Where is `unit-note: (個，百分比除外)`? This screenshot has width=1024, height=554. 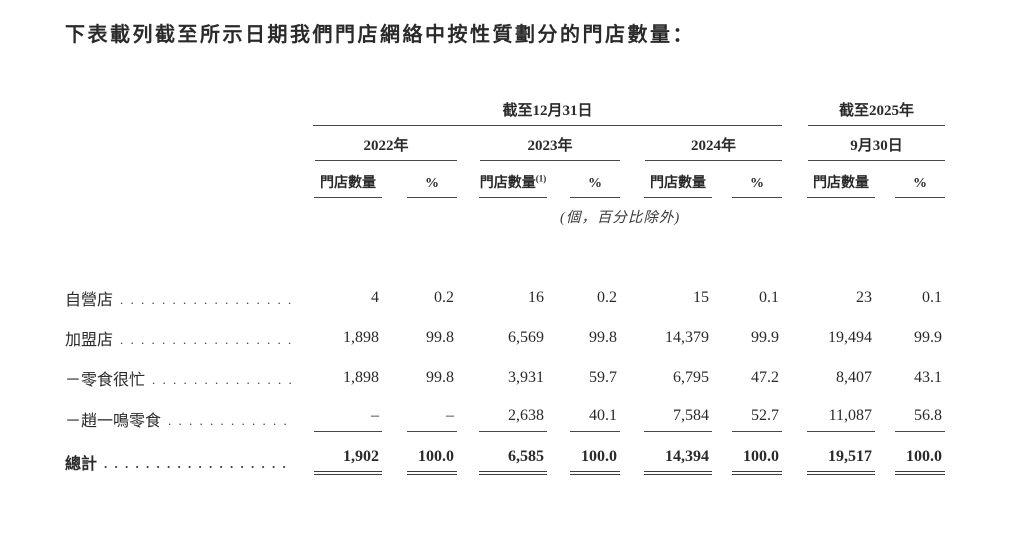
unit-note: (個，百分比除外) is located at coordinates (620, 218).